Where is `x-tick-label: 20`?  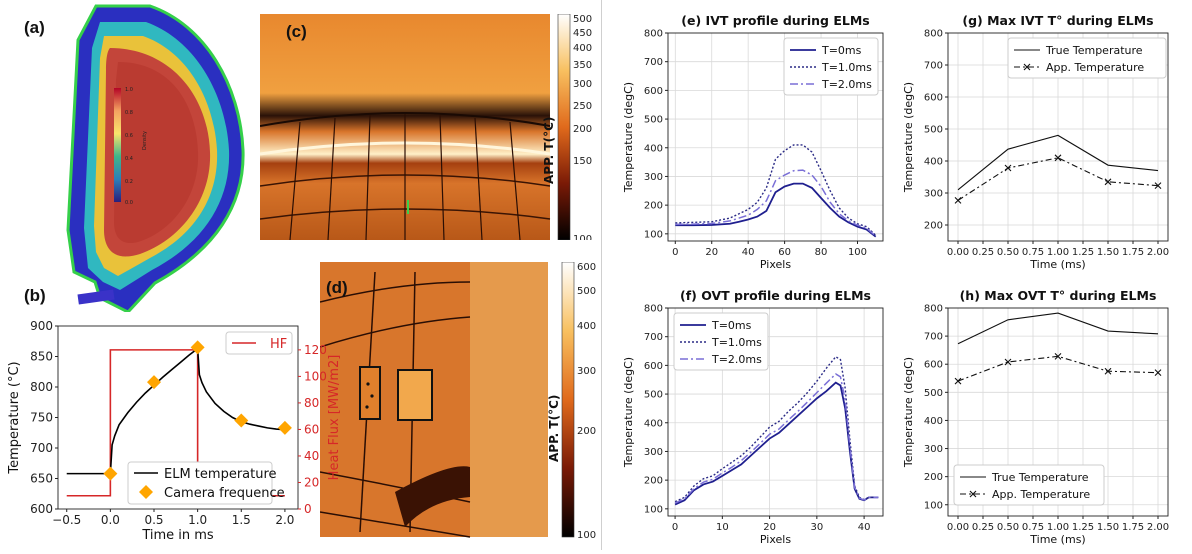
x-tick-label: 20 is located at coordinates (769, 527).